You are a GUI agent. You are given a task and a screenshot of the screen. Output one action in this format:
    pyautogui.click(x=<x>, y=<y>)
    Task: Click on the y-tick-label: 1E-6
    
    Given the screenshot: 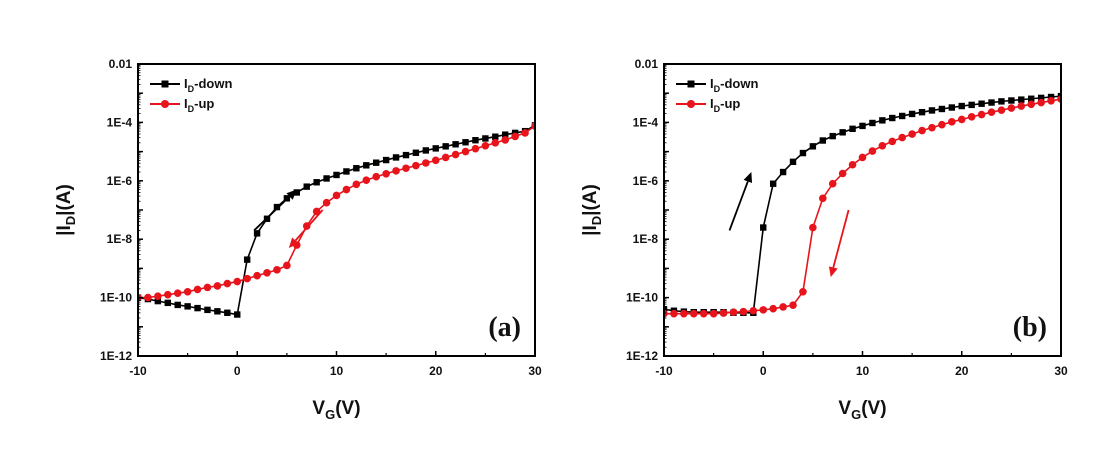 What is the action you would take?
    pyautogui.click(x=646, y=181)
    